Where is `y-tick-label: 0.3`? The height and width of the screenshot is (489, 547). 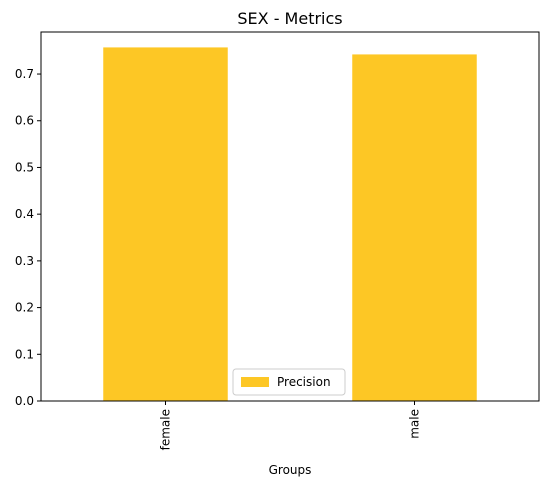
y-tick-label: 0.3 is located at coordinates (24, 261).